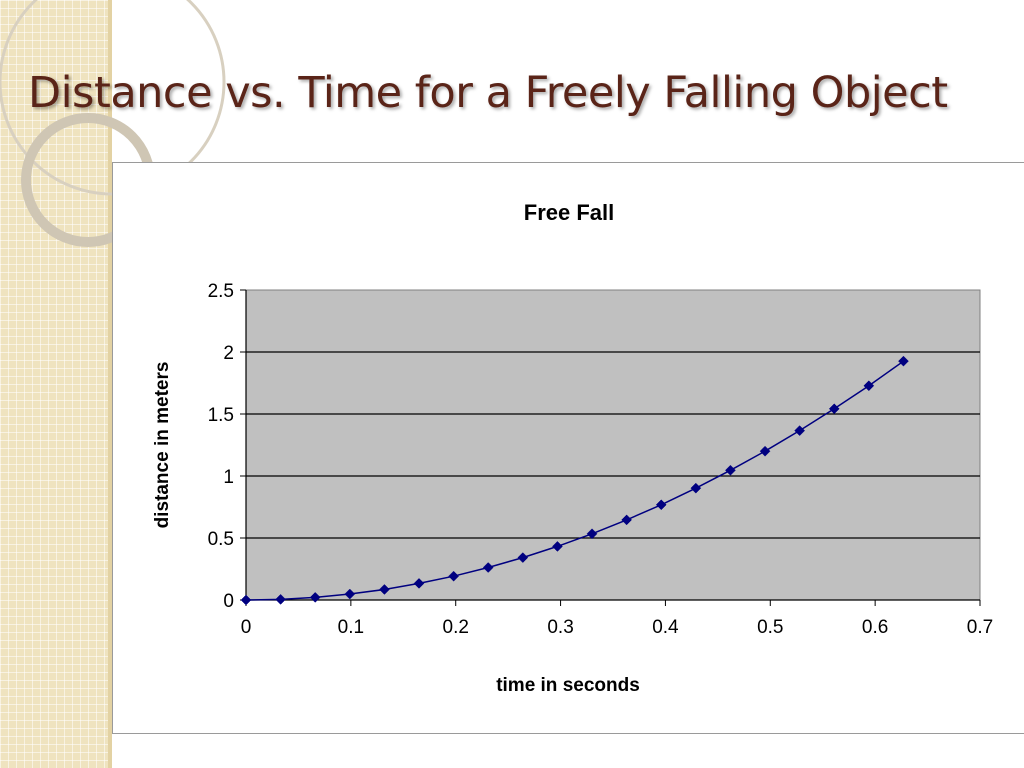 This screenshot has height=768, width=1024. I want to click on x-tick-label-2: 0.2, so click(456, 627).